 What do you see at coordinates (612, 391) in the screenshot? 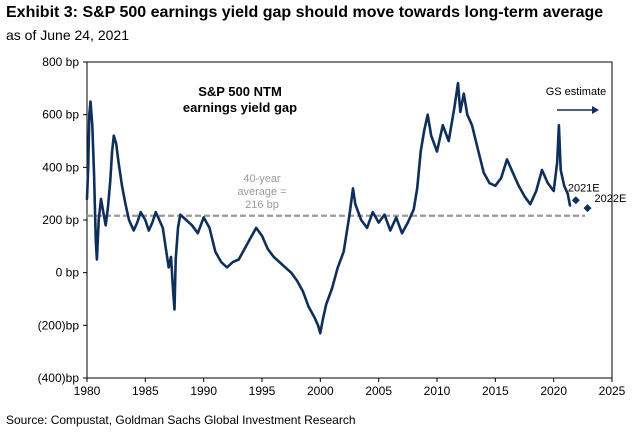
I see `x-tick-label: 2025` at bounding box center [612, 391].